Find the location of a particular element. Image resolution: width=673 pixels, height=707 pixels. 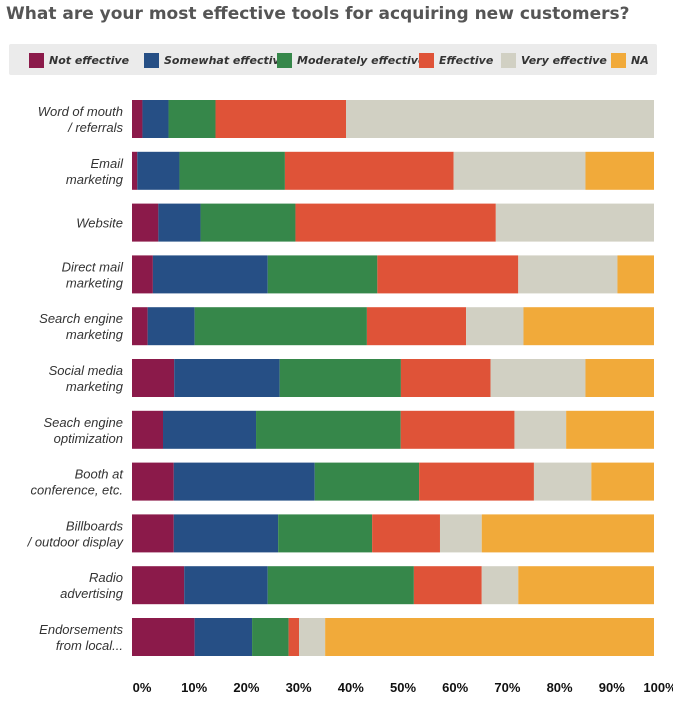

category-label: Direct mail marketing is located at coordinates (93, 274).